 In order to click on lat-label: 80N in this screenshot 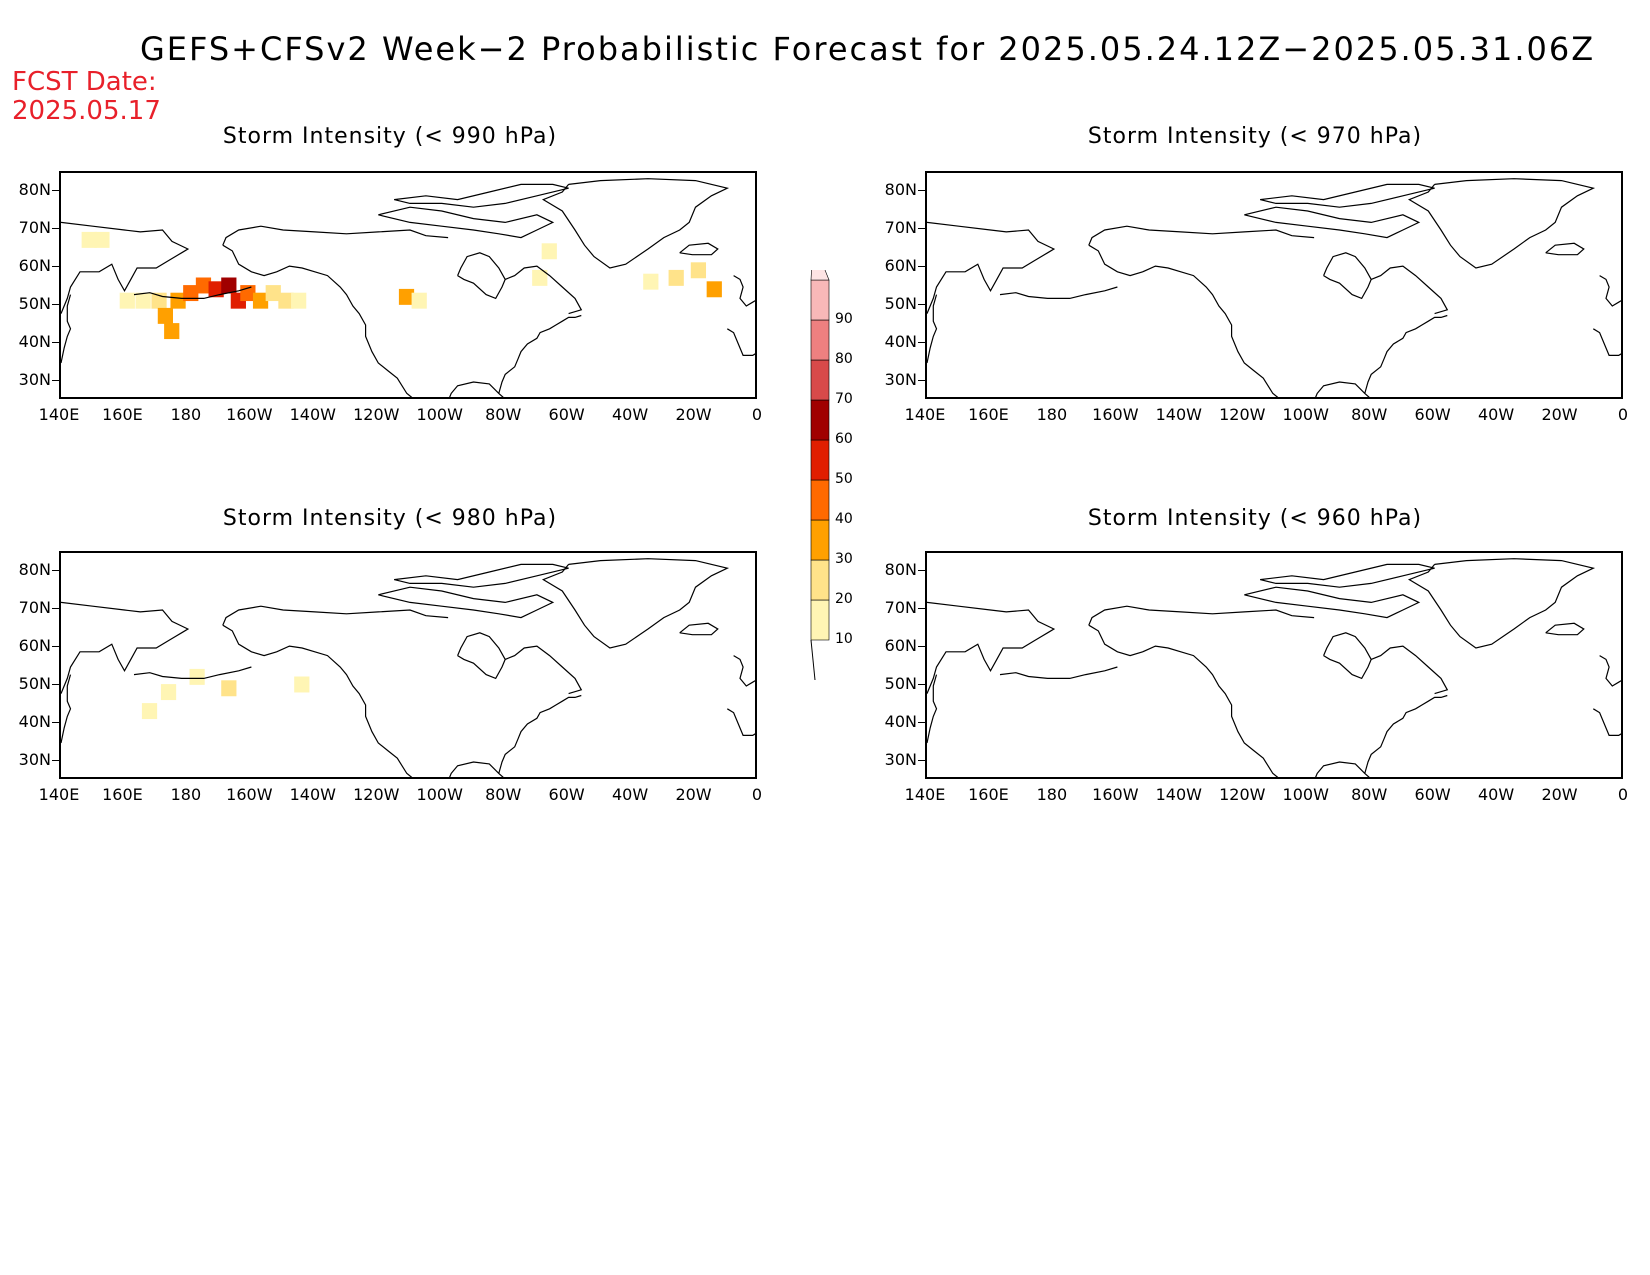, I will do `click(900, 569)`.